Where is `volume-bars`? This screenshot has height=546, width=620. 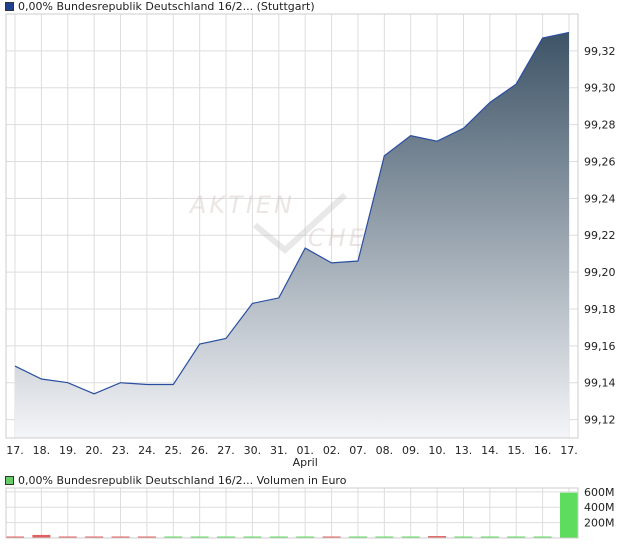 volume-bars is located at coordinates (292, 515).